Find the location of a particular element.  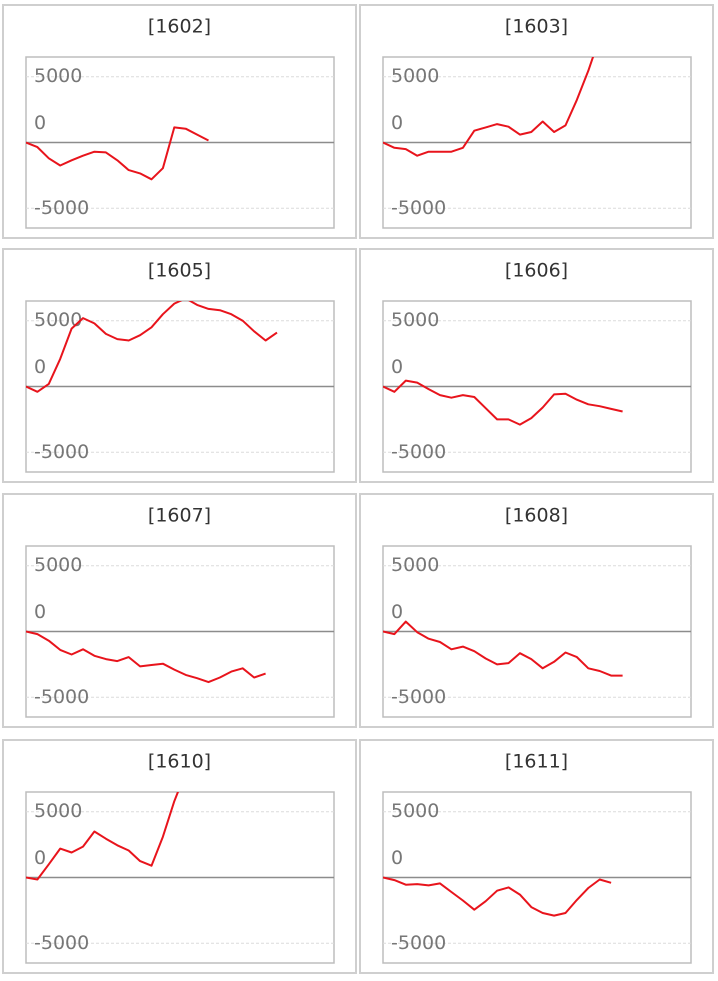

chart-title: [1611] is located at coordinates (536, 762).